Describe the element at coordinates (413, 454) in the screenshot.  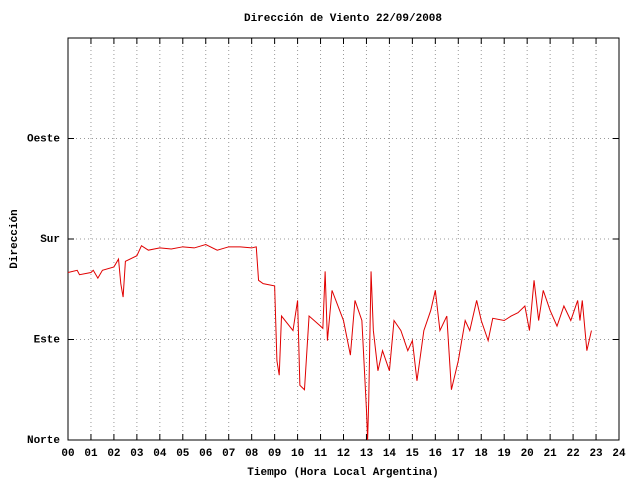
I see `x-tick-label: 15` at that location.